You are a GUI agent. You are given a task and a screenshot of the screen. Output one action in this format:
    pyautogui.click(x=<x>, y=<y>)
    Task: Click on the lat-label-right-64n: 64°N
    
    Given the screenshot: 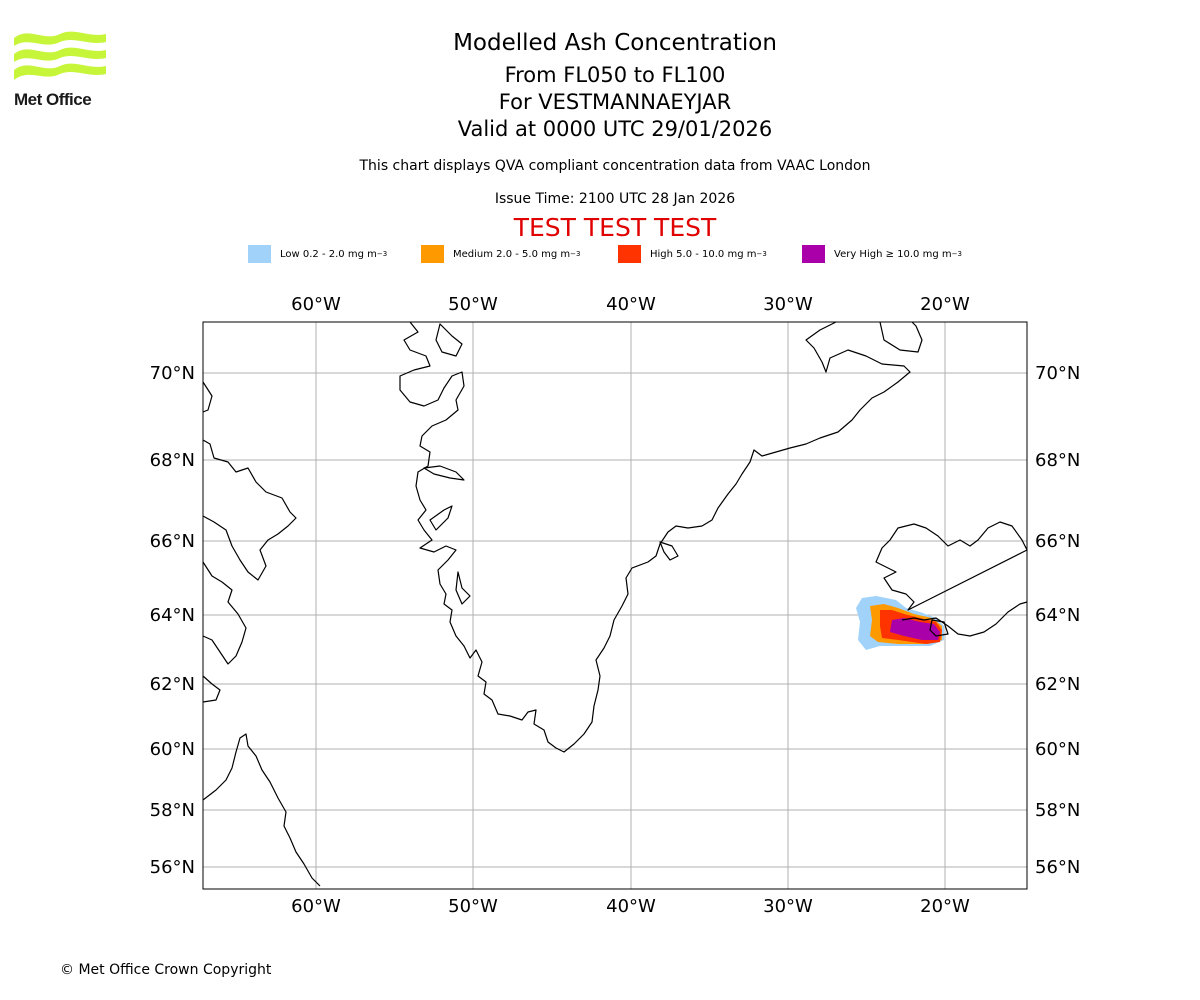 What is the action you would take?
    pyautogui.click(x=1057, y=615)
    